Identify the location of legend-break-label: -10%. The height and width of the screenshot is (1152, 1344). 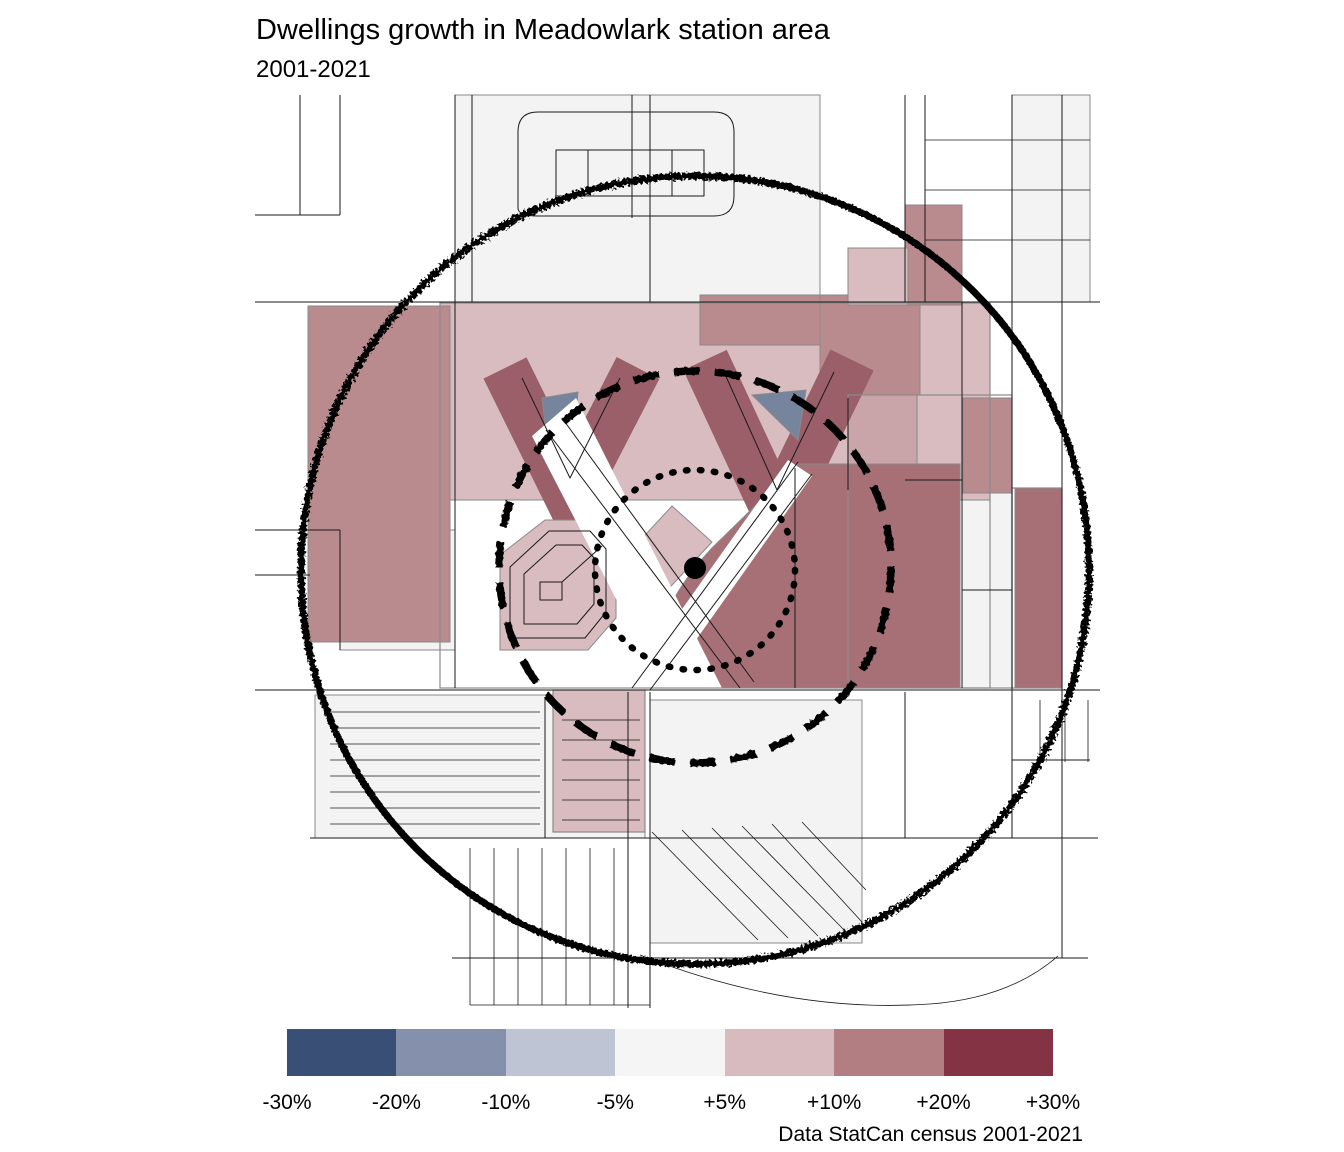
(506, 1102).